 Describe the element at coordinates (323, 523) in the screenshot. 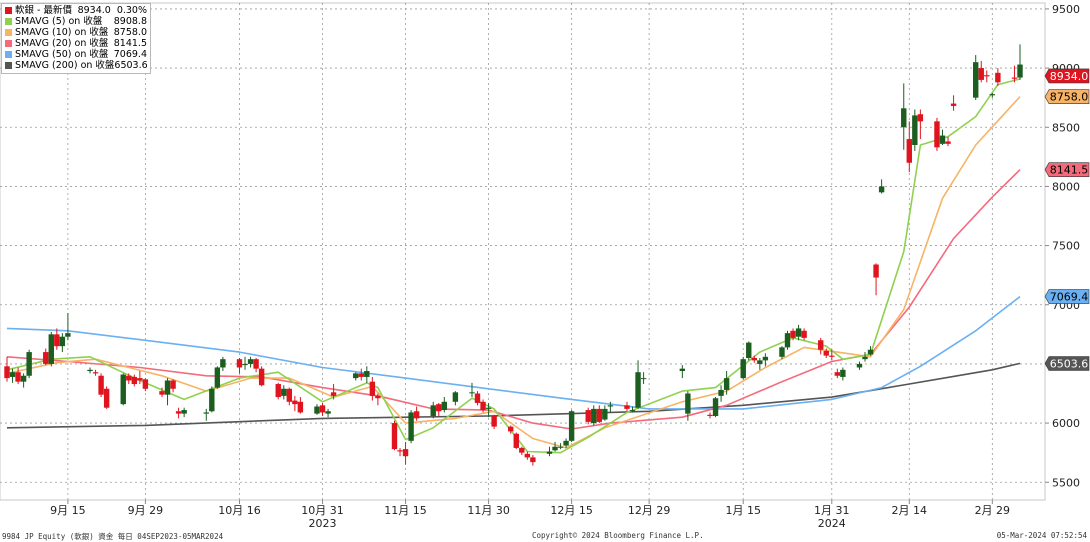

I see `x-year-label: 2023` at that location.